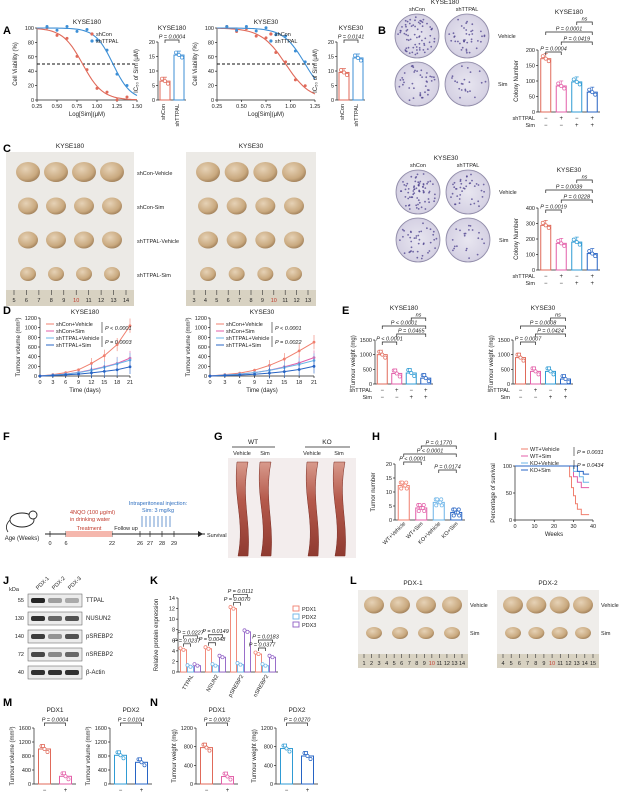 This screenshot has height=798, width=633. What do you see at coordinates (77, 339) in the screenshot?
I see `legend-entry: shTTPAL+Vehicle` at bounding box center [77, 339].